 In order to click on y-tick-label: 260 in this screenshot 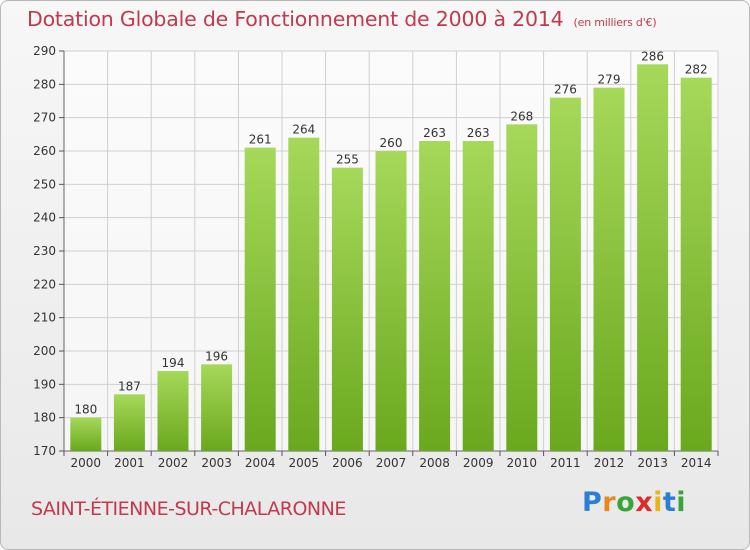, I will do `click(44, 151)`.